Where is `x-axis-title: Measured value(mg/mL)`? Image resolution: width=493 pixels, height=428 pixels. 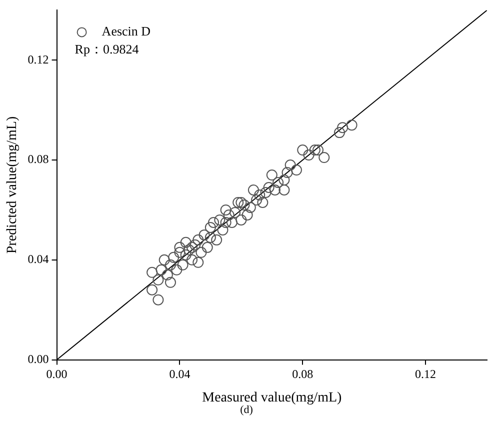 x-axis-title: Measured value(mg/mL) is located at coordinates (272, 398).